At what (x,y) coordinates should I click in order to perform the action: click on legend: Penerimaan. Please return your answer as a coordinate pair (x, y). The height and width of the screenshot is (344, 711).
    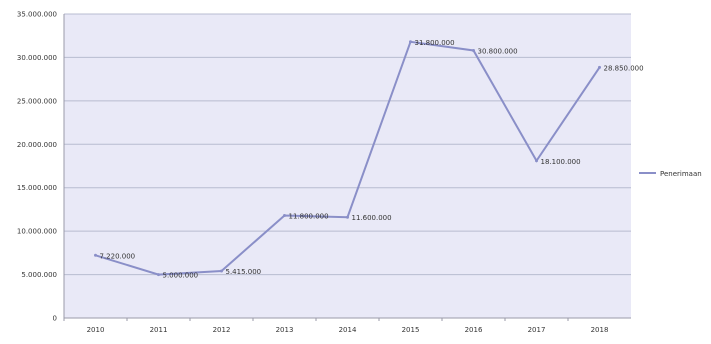
    Looking at the image, I should click on (670, 174).